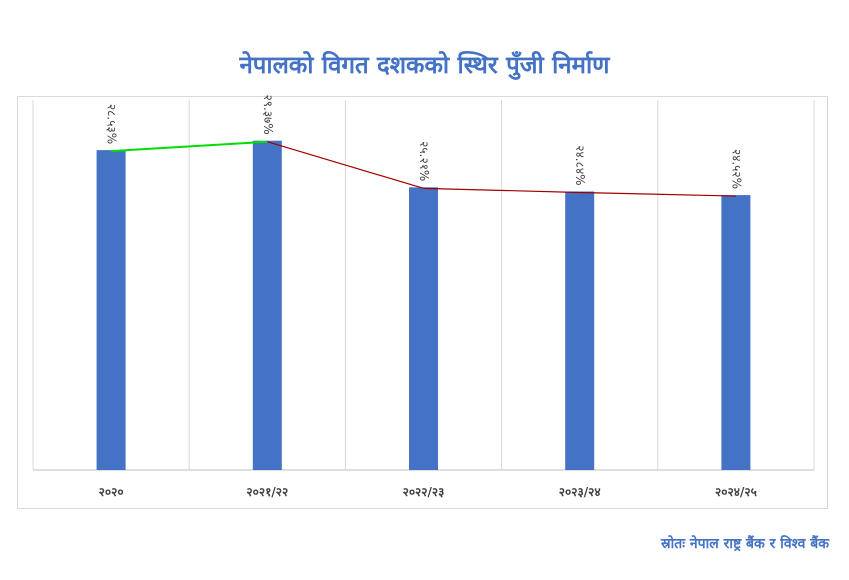 This screenshot has width=849, height=580. Describe the element at coordinates (424, 65) in the screenshot. I see `chart-title: नेपालको विगत दशकको स्थिर पुँजी निर्माण` at that location.